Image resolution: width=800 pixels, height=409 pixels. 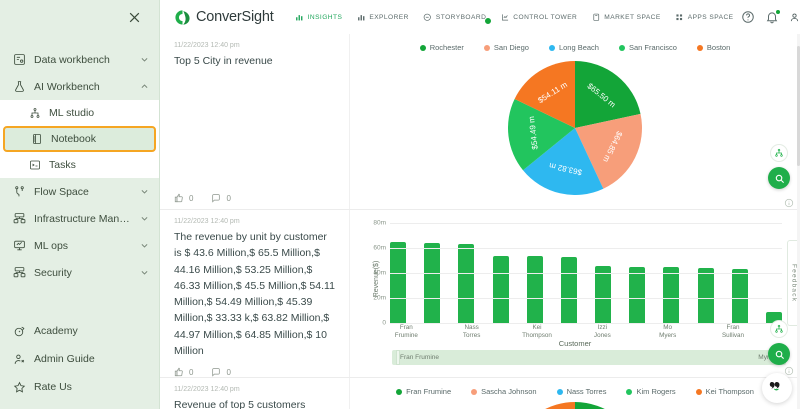 I want to click on legend-item: Rochester, so click(x=441, y=47).